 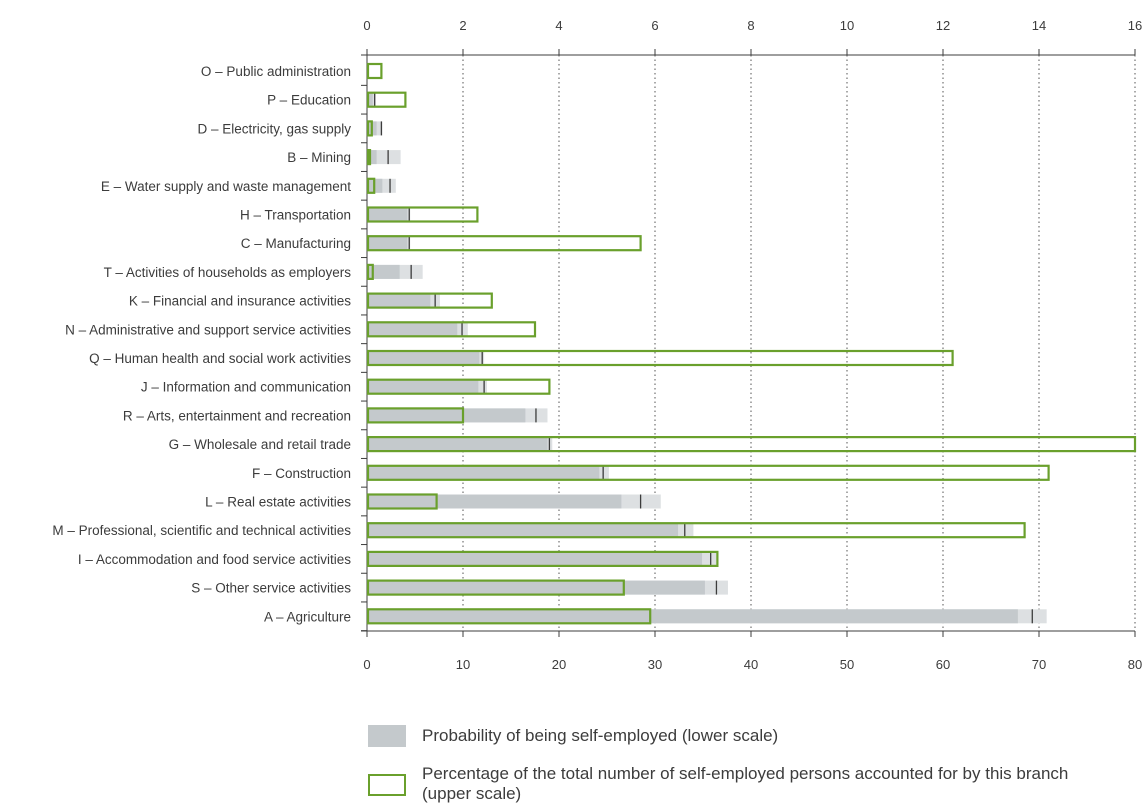 I want to click on lower-tick-label: 10, so click(x=463, y=664).